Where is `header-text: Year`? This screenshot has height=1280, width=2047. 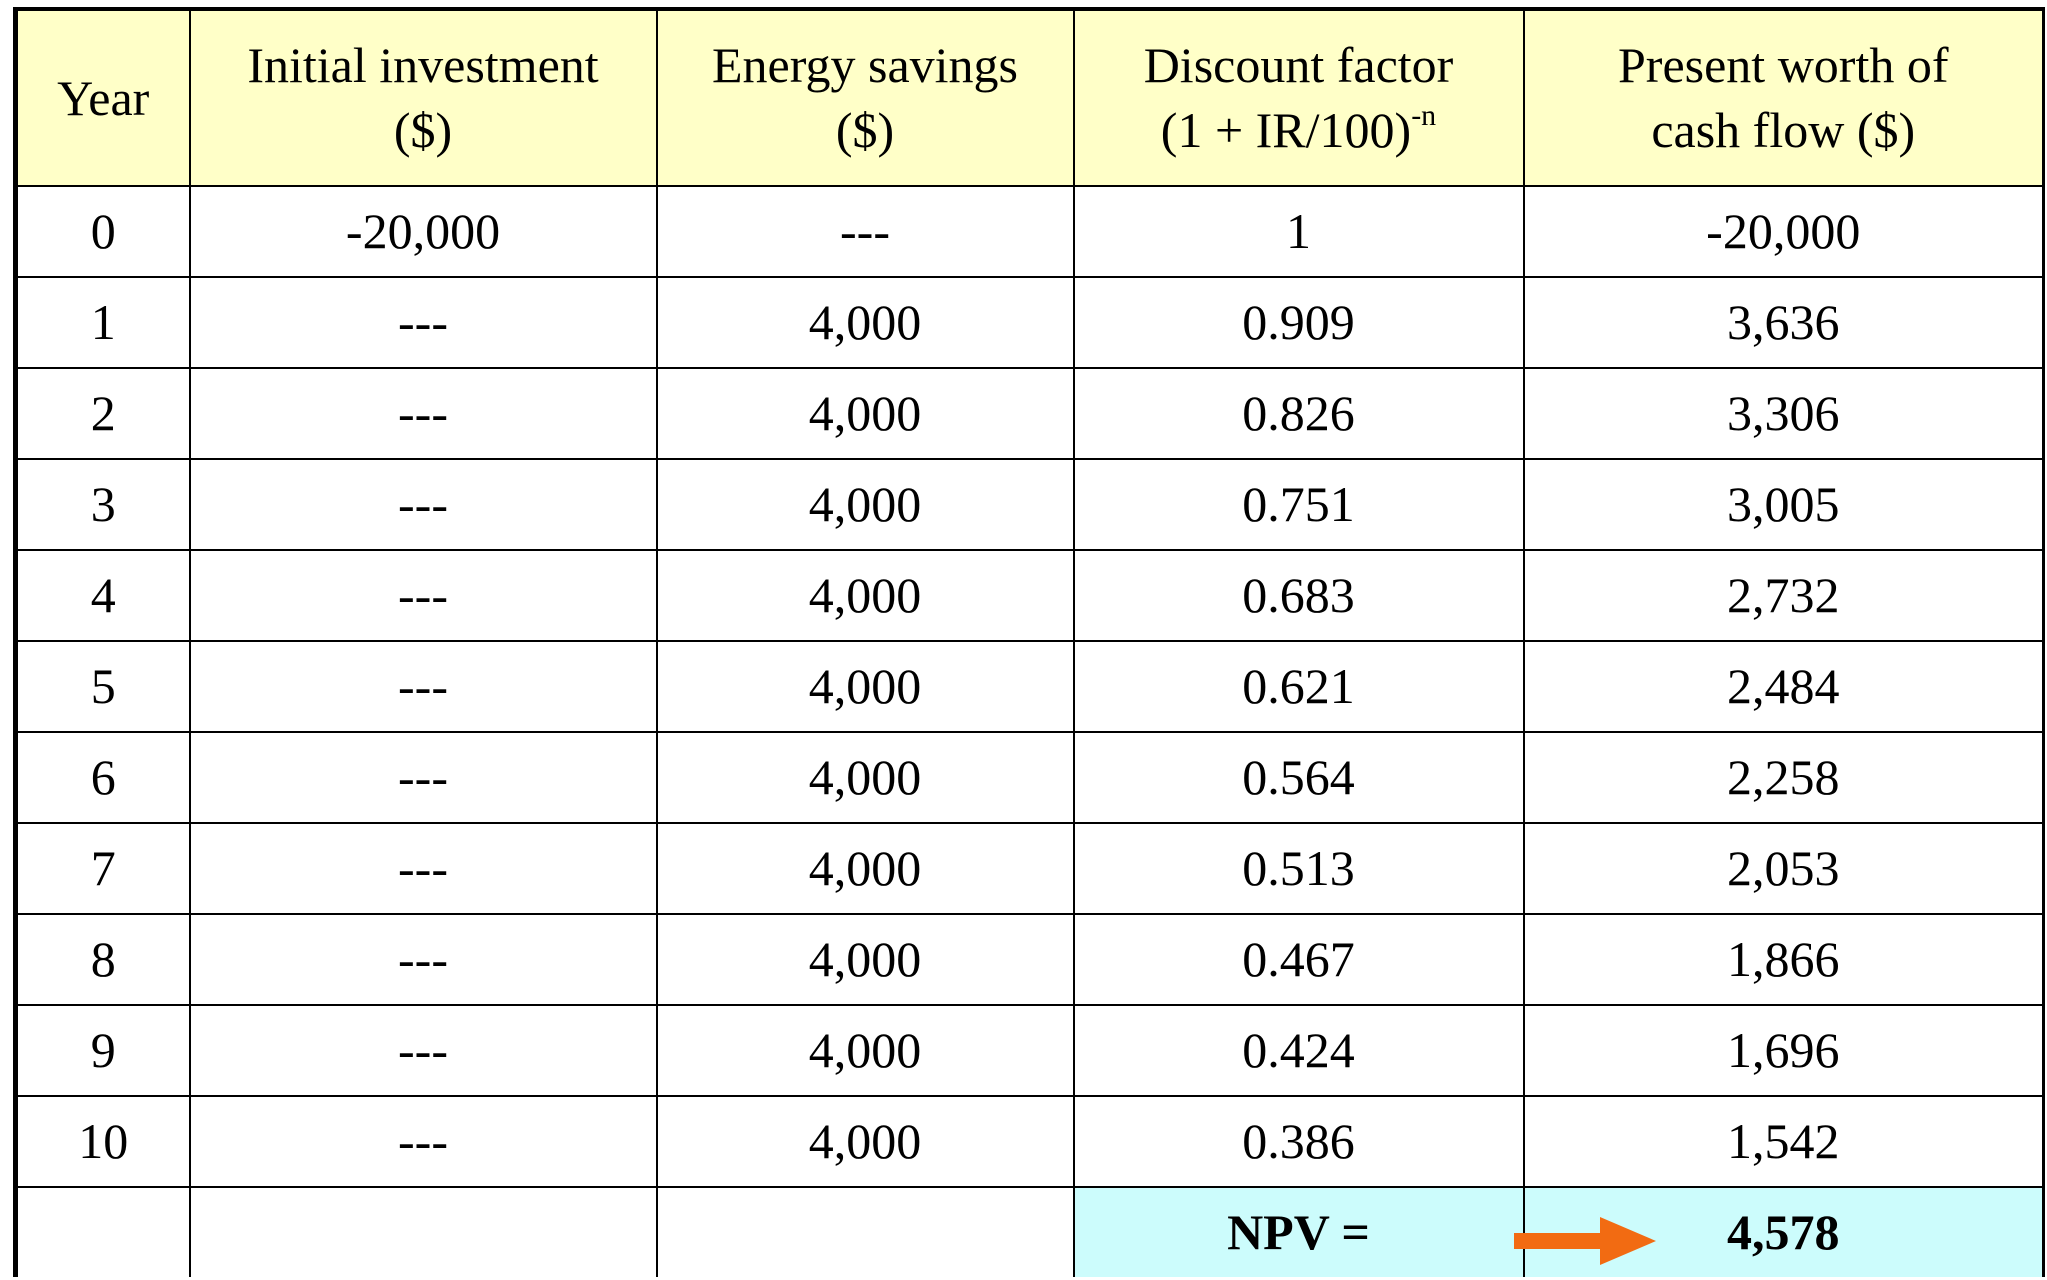 header-text: Year is located at coordinates (103, 97).